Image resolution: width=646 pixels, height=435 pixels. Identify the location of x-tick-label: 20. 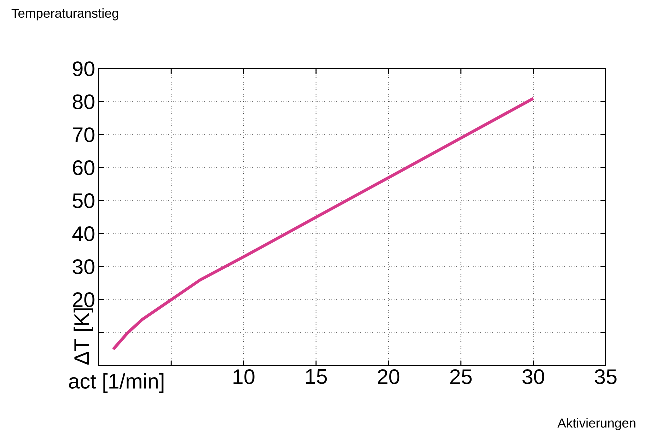
(389, 377).